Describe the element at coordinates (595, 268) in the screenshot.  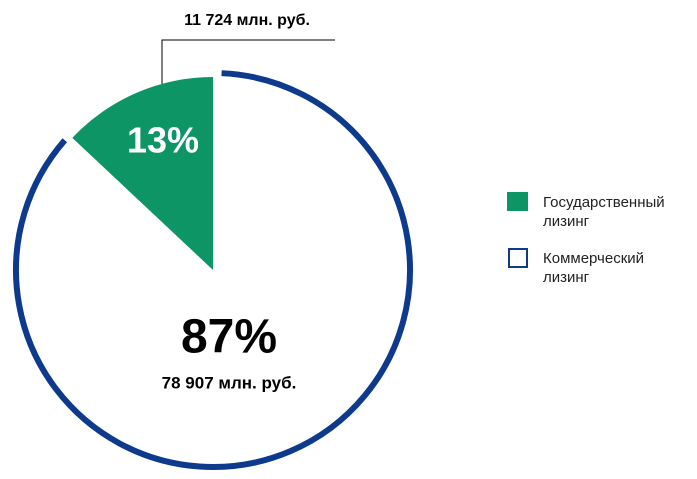
I see `legend-label: Коммерческий лизинг` at that location.